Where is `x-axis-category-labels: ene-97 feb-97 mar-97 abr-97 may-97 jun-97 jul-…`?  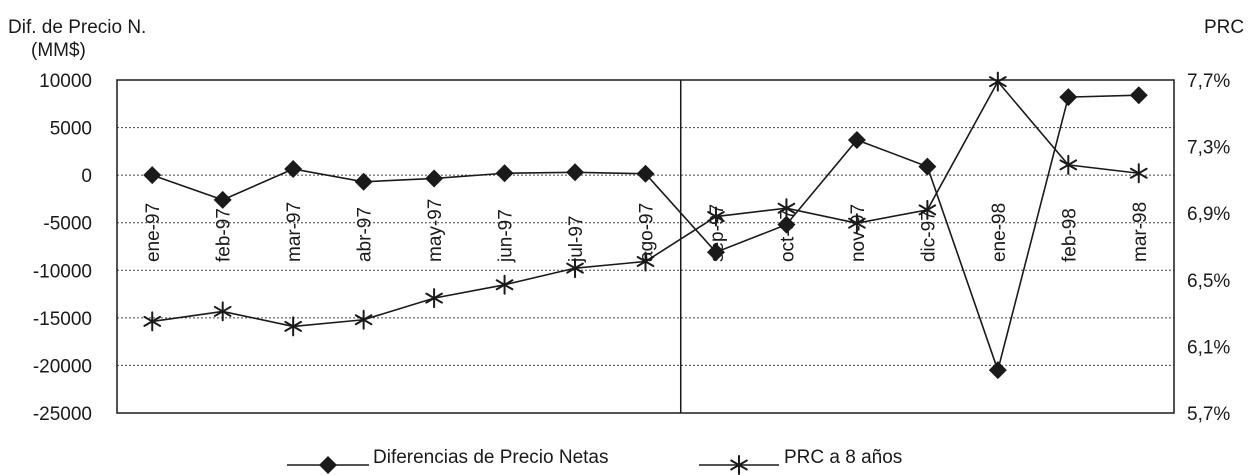 x-axis-category-labels: ene-97 feb-97 mar-97 abr-97 may-97 jun-97 jul-… is located at coordinates (647, 231).